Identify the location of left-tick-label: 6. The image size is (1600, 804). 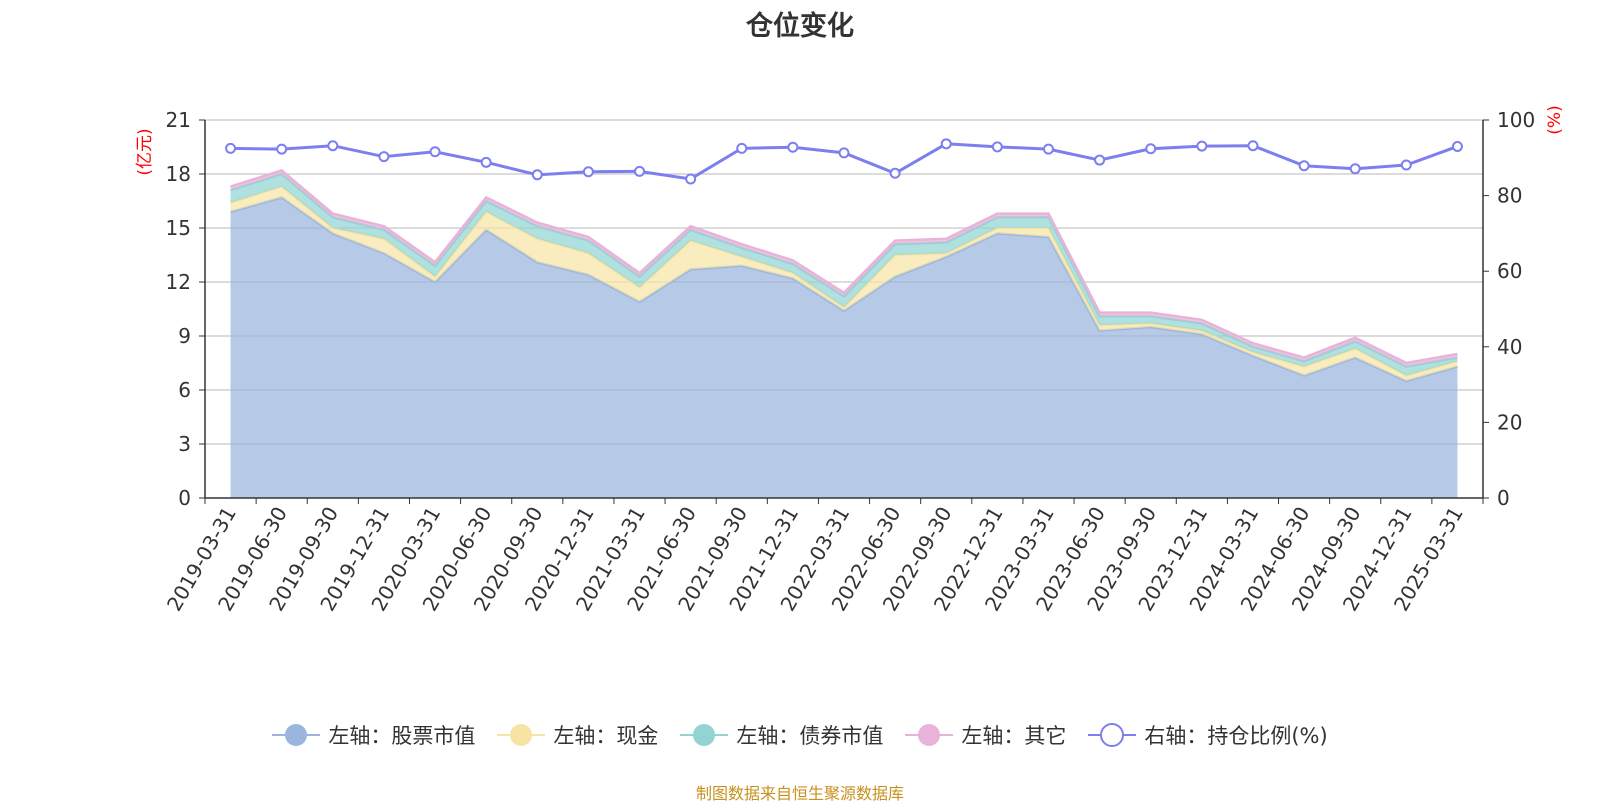
(184, 390).